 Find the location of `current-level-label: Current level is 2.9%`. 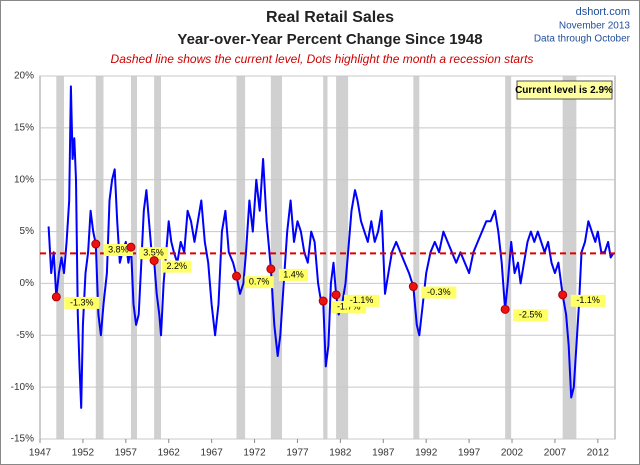

current-level-label: Current level is 2.9% is located at coordinates (564, 90).